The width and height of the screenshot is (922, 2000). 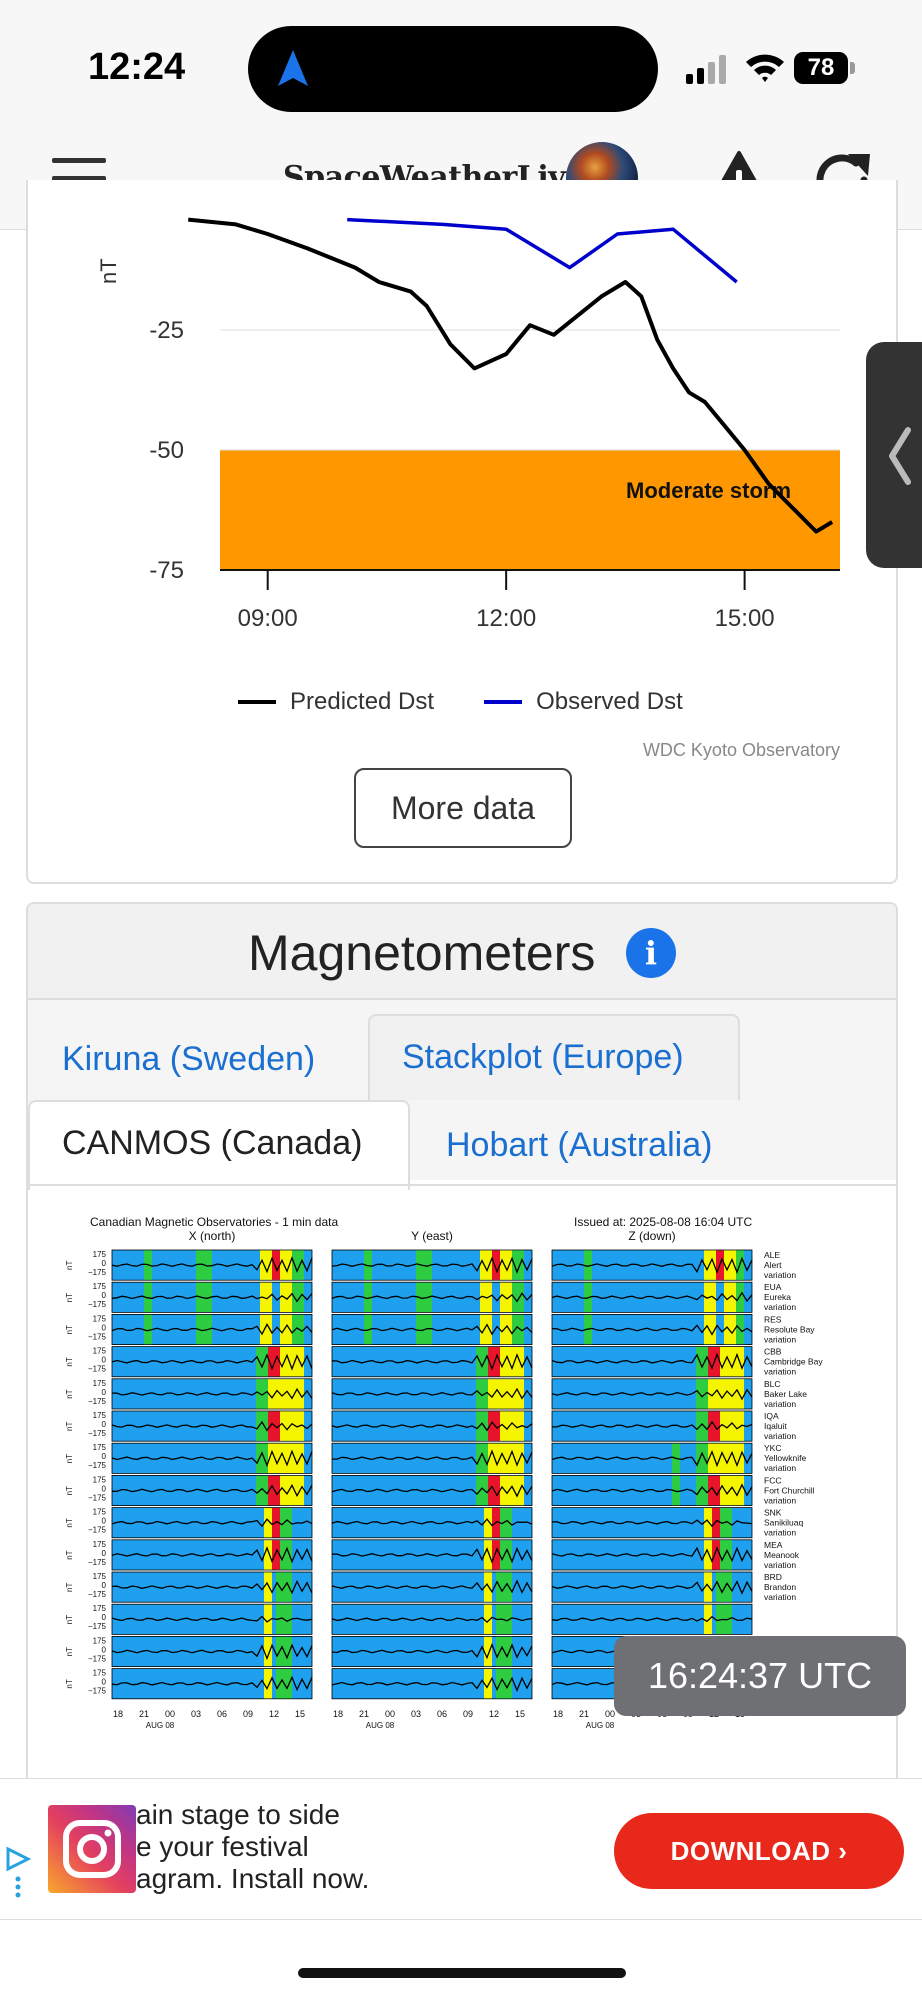 What do you see at coordinates (651, 953) in the screenshot?
I see `info-icon: i` at bounding box center [651, 953].